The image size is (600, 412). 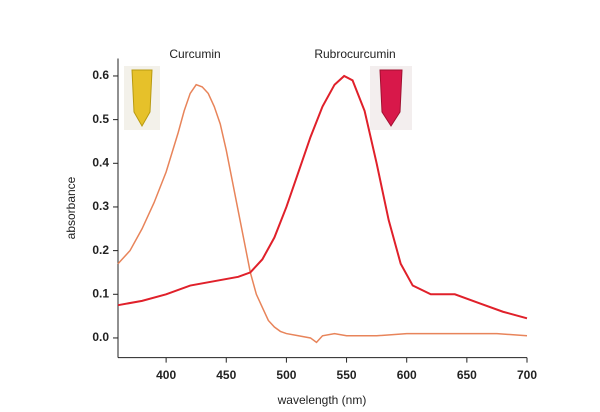 I want to click on x-tick-label: 700, so click(x=527, y=375).